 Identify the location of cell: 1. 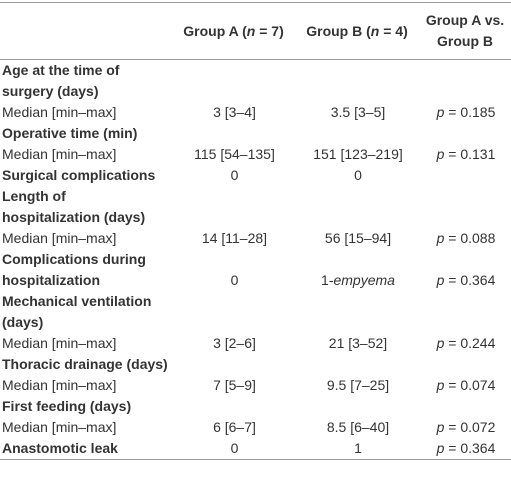
(358, 448).